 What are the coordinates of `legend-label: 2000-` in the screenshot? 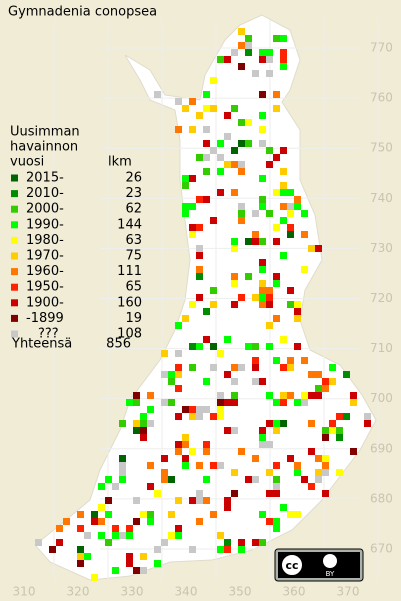 It's located at (45, 209).